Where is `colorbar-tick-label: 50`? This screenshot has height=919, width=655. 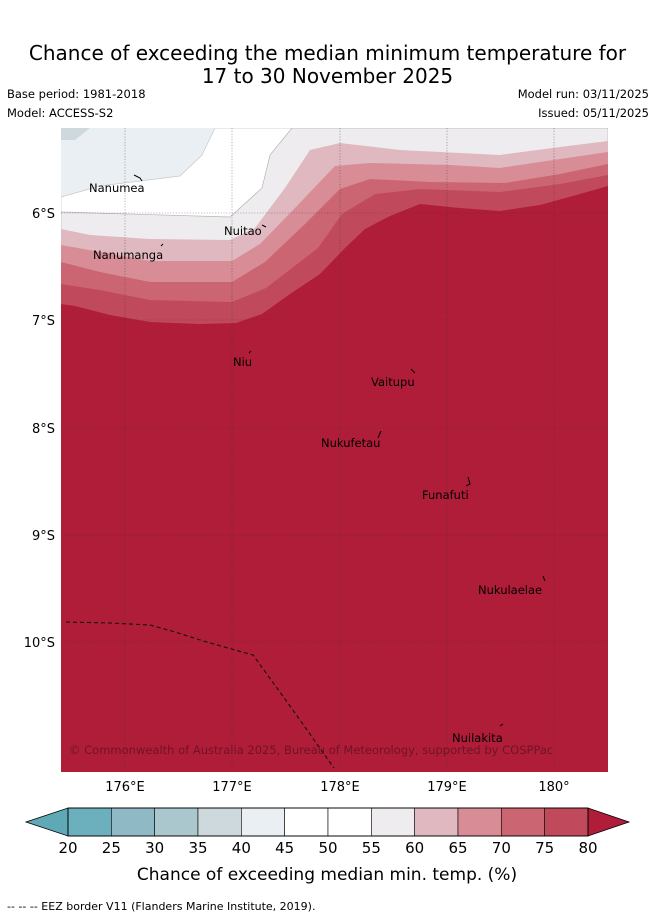
colorbar-tick-label: 50 is located at coordinates (327, 848).